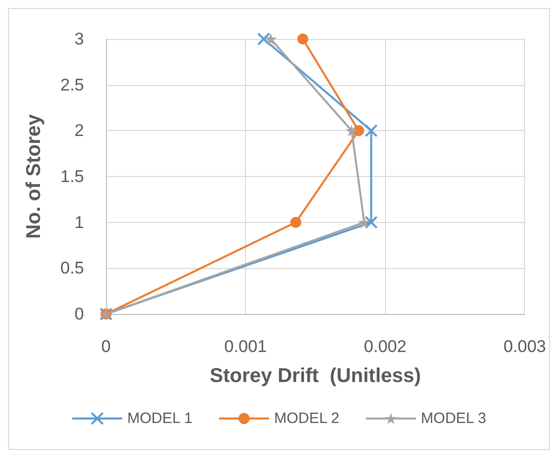  Describe the element at coordinates (79, 222) in the screenshot. I see `y-tick-label: 1` at that location.